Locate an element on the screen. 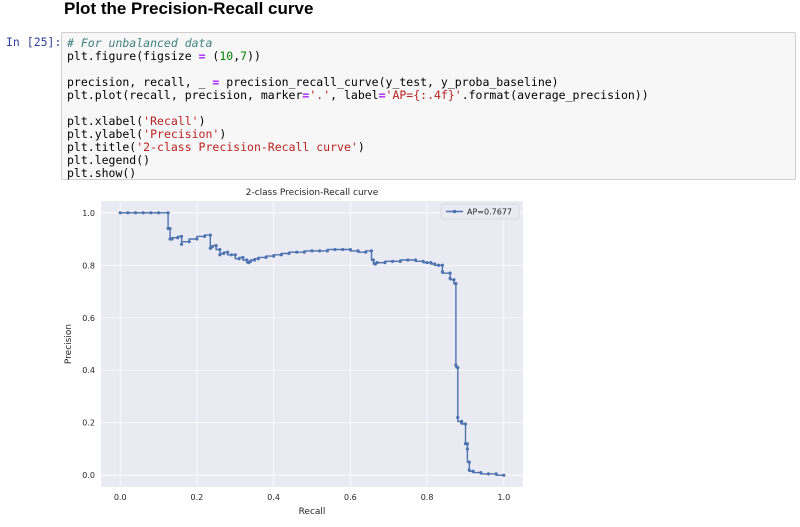 The image size is (800, 527). x-tick-label: 0.4 is located at coordinates (273, 497).